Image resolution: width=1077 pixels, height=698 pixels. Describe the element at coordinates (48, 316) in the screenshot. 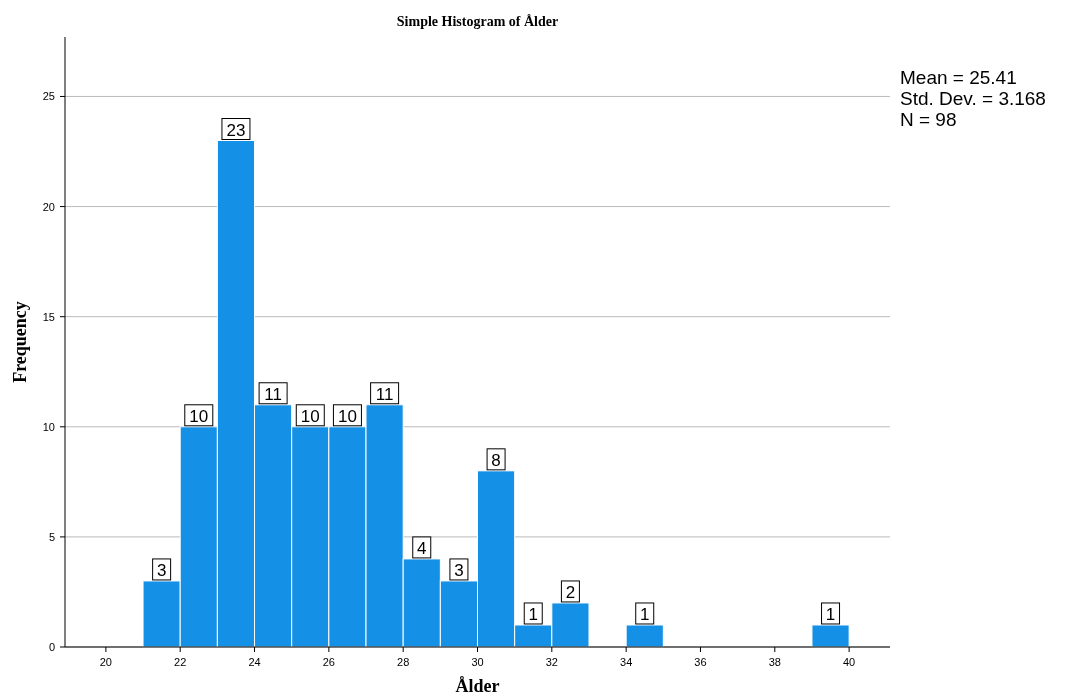

I see `y-tick-label: 15` at that location.